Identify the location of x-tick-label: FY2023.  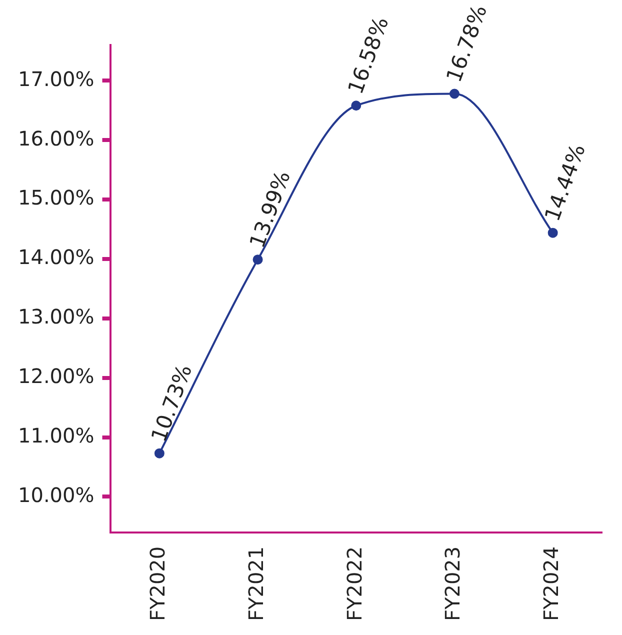
(452, 584).